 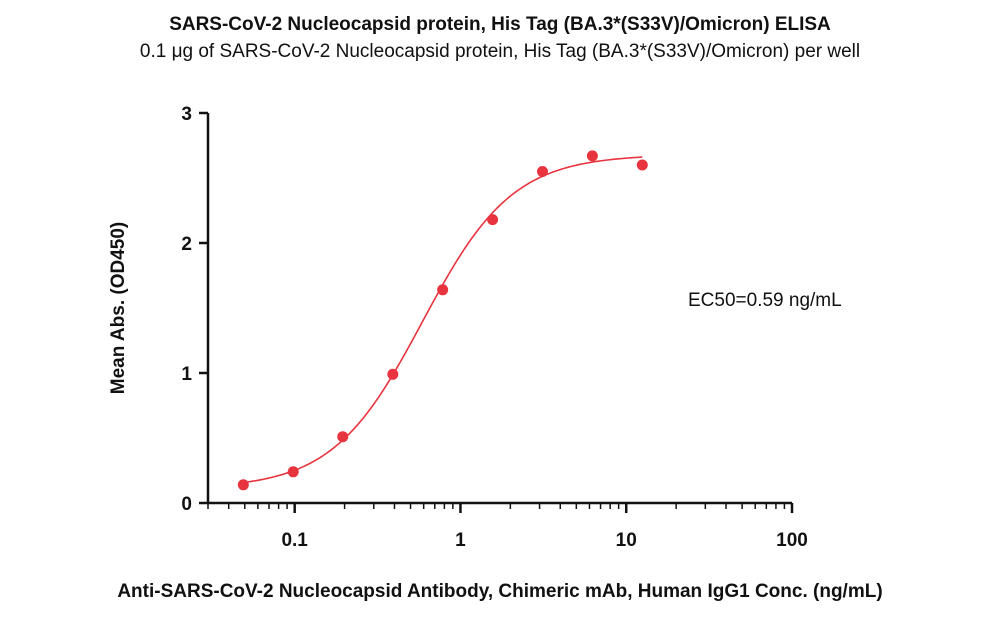 What do you see at coordinates (186, 244) in the screenshot?
I see `y-tick-label: 2` at bounding box center [186, 244].